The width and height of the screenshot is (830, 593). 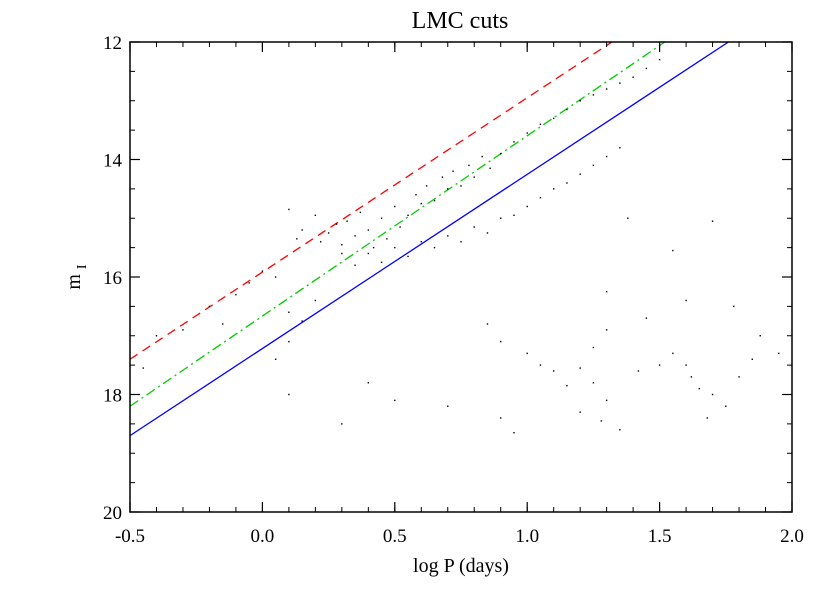 I want to click on x-tick-label: 2.0, so click(x=792, y=536).